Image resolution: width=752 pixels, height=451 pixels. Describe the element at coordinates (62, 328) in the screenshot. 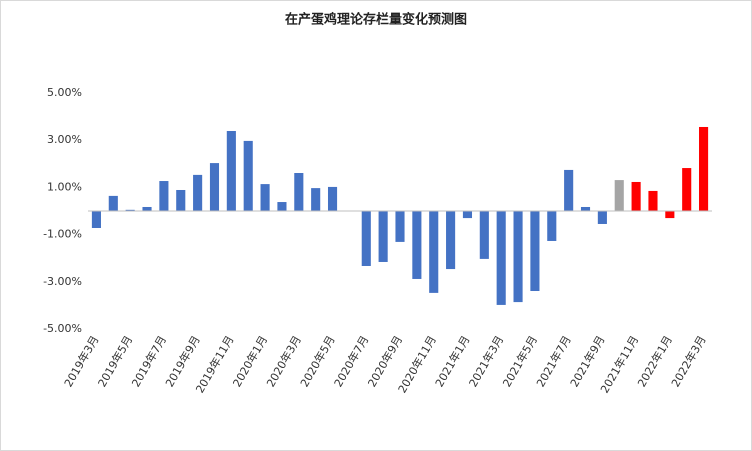

I see `y-tick-label: -5.00%` at that location.